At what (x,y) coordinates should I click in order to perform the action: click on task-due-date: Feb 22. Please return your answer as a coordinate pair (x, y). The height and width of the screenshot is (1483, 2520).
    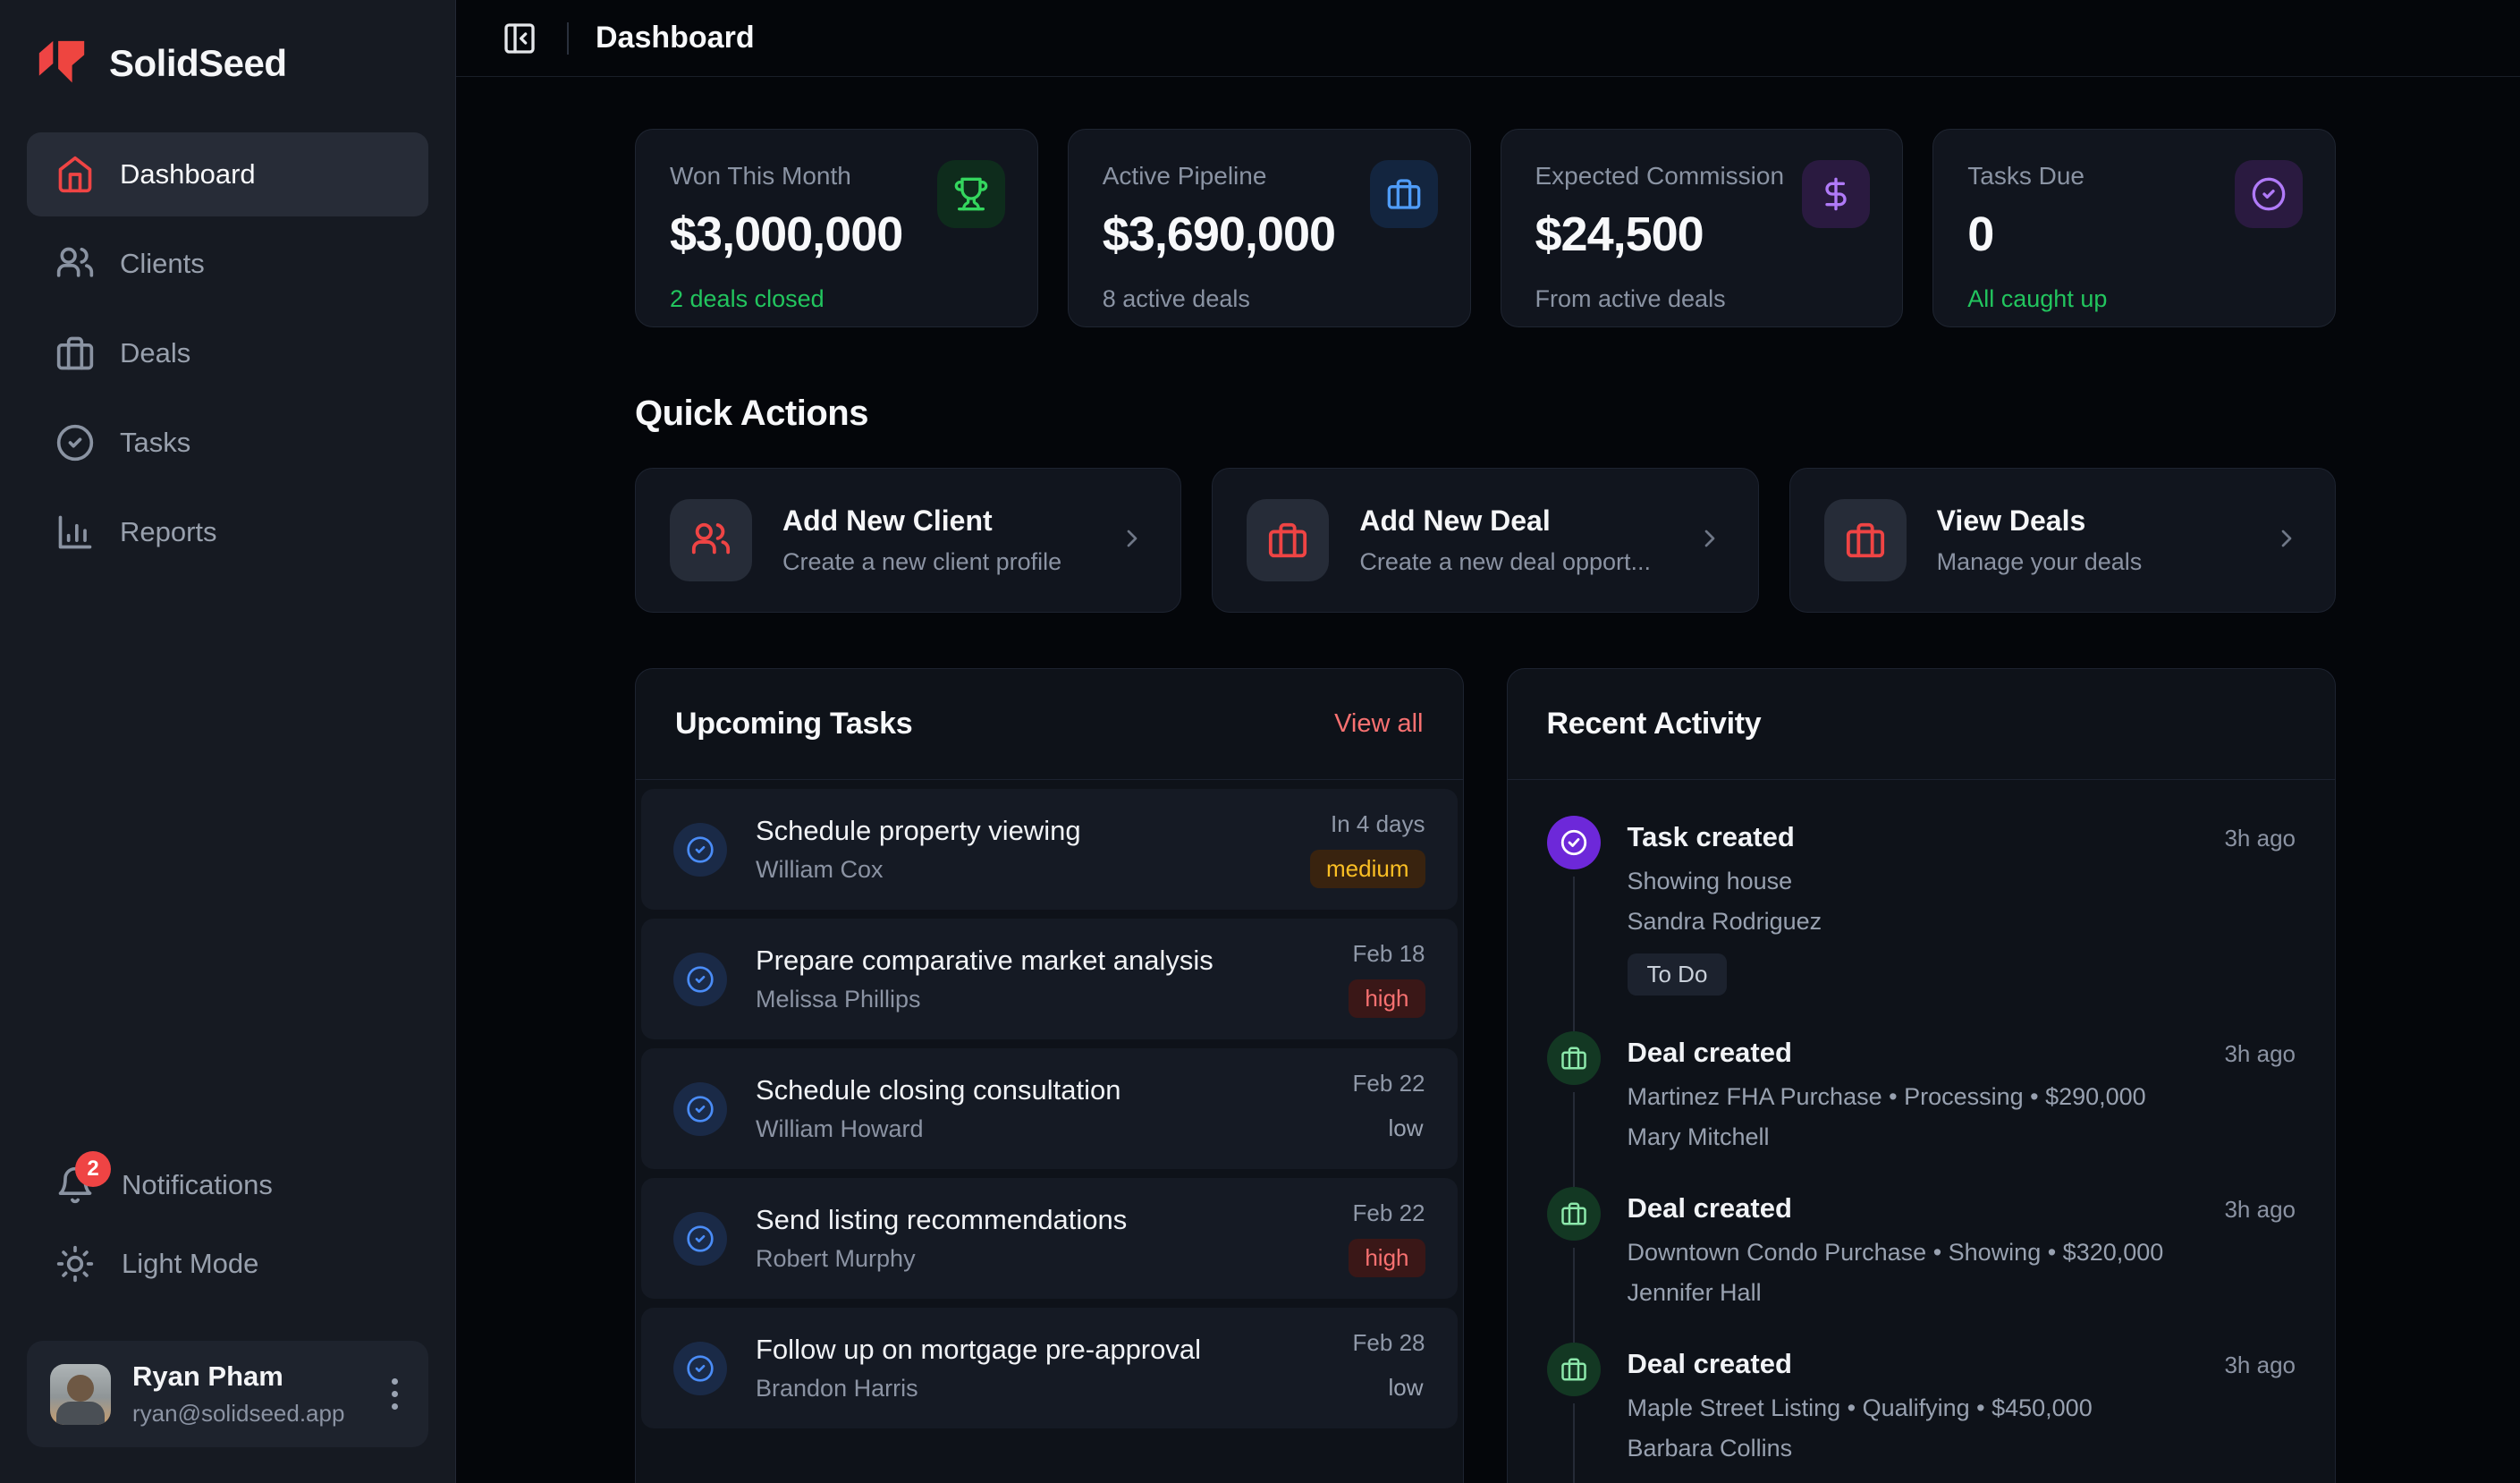
    Looking at the image, I should click on (1388, 1213).